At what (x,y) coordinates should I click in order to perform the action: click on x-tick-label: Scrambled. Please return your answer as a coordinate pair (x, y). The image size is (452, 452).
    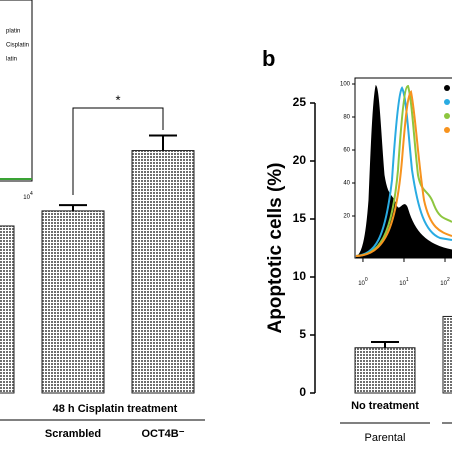
    Looking at the image, I should click on (73, 434).